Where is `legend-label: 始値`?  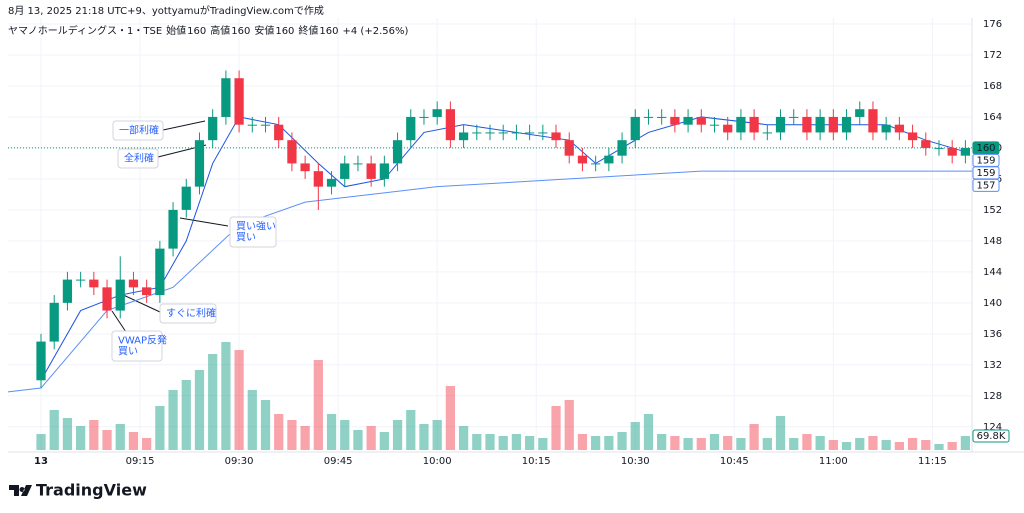
legend-label: 始値 is located at coordinates (176, 30).